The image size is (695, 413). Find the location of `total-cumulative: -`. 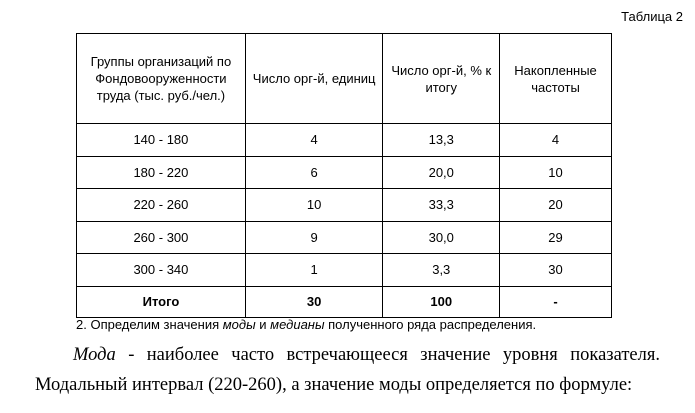

total-cumulative: - is located at coordinates (555, 301).